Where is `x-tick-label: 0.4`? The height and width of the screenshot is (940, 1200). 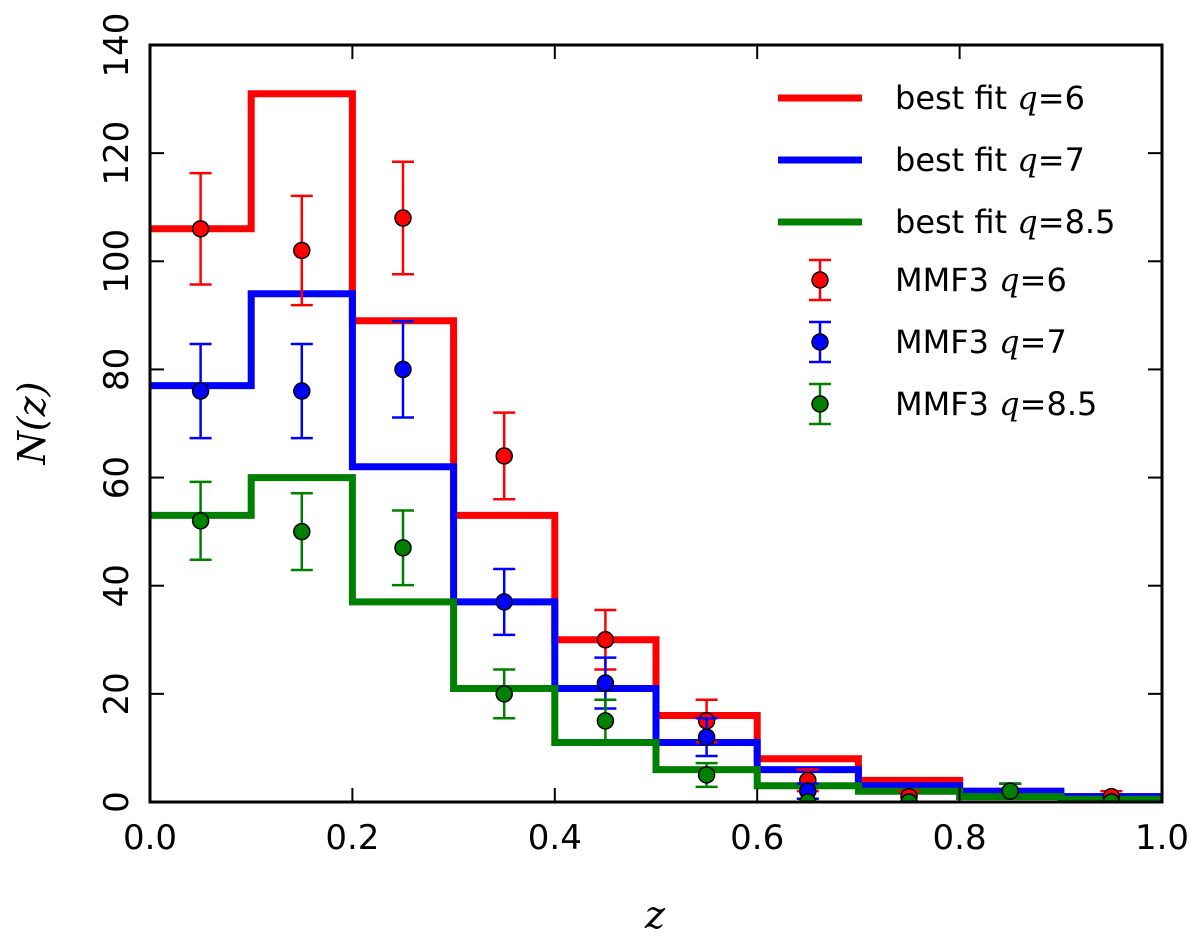 x-tick-label: 0.4 is located at coordinates (555, 838).